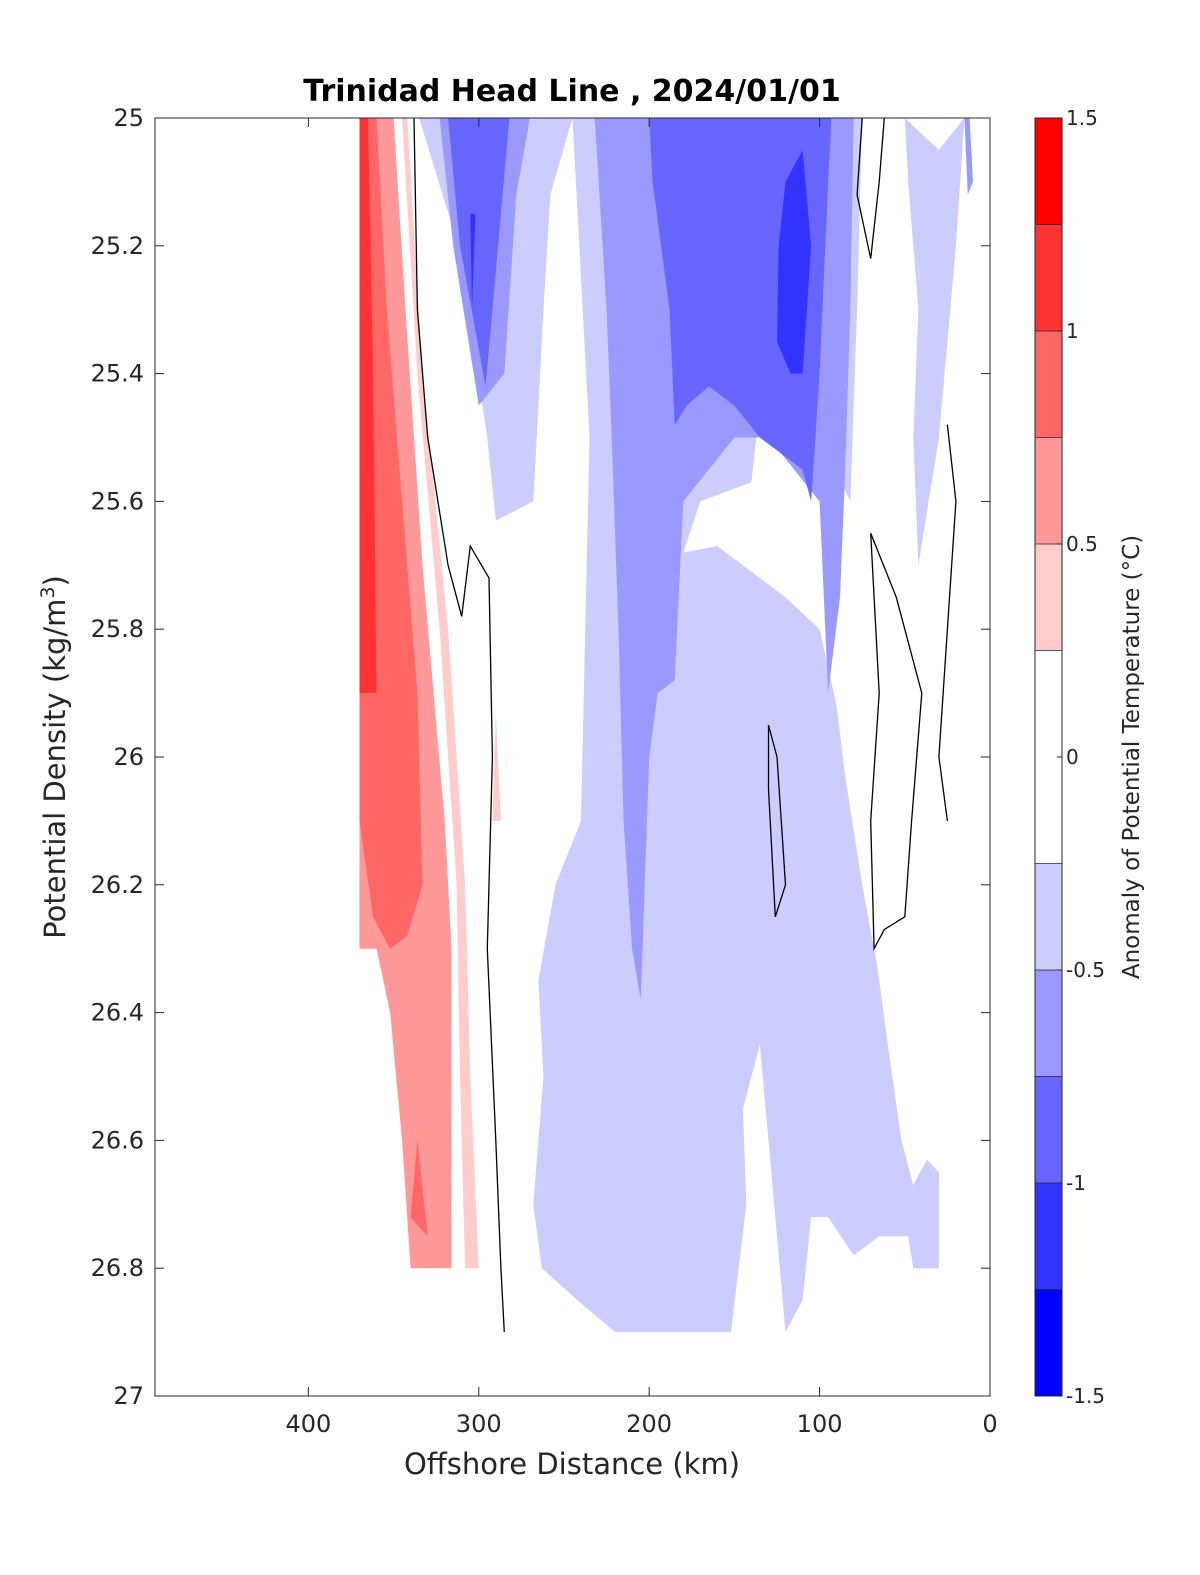 Image resolution: width=1200 pixels, height=1575 pixels. What do you see at coordinates (1076, 1183) in the screenshot?
I see `colorbar-tick-label: -1` at bounding box center [1076, 1183].